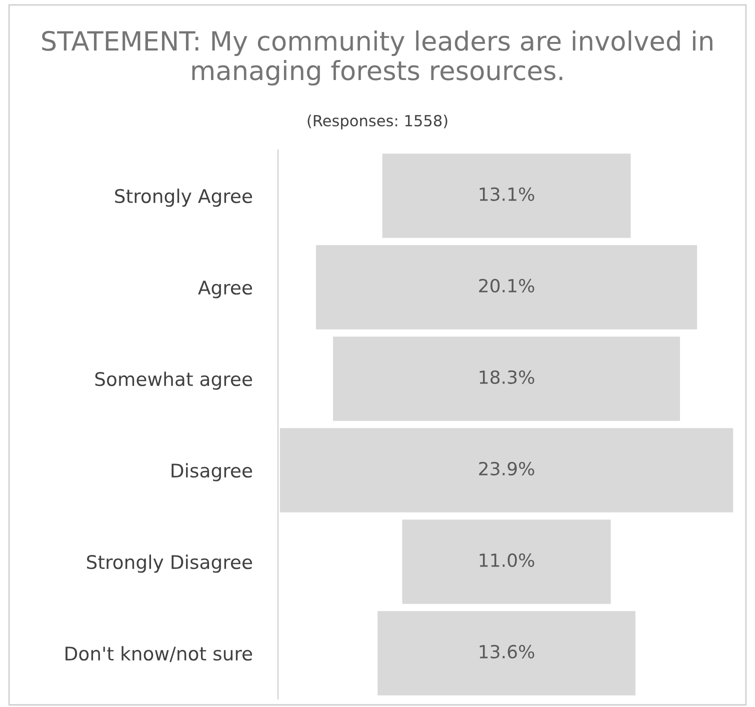  What do you see at coordinates (507, 194) in the screenshot?
I see `data-label: 13.1%` at bounding box center [507, 194].